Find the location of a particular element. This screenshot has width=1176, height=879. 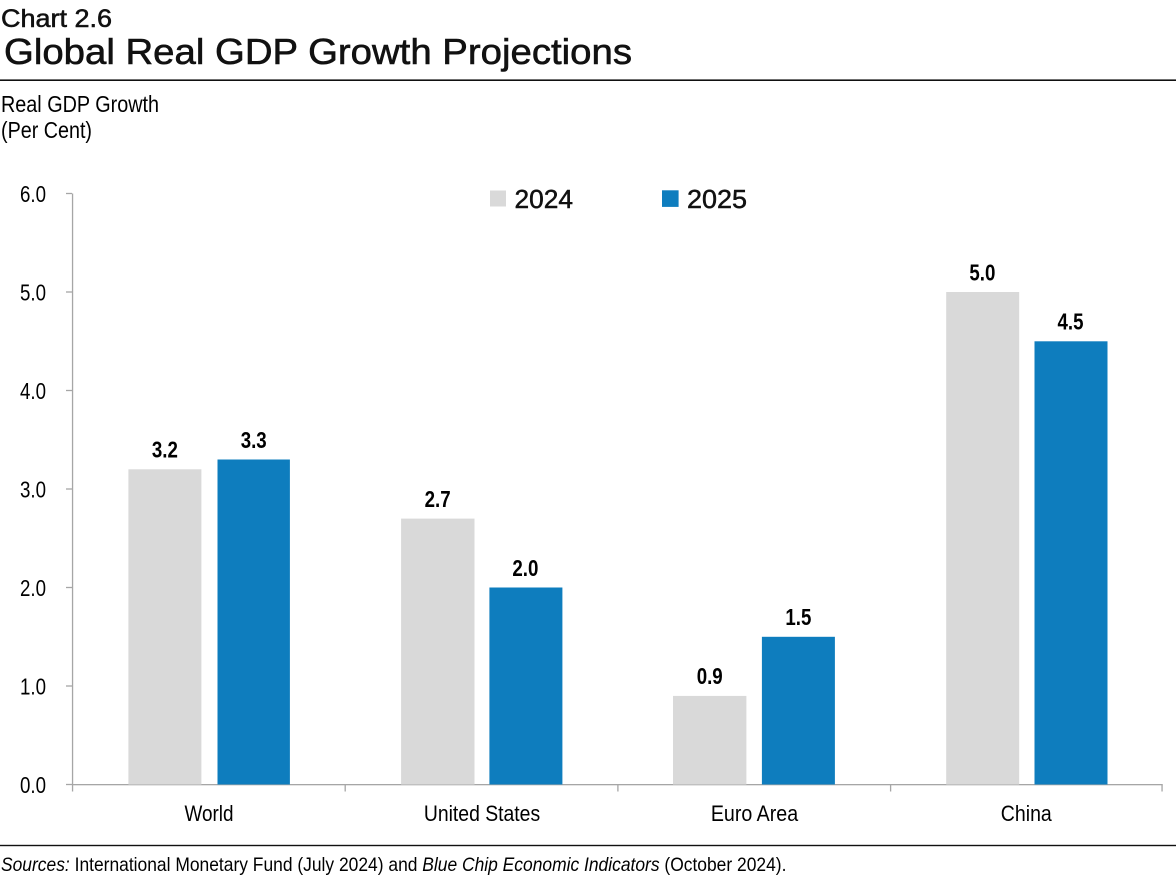

svg-text: 0.9 is located at coordinates (710, 676).